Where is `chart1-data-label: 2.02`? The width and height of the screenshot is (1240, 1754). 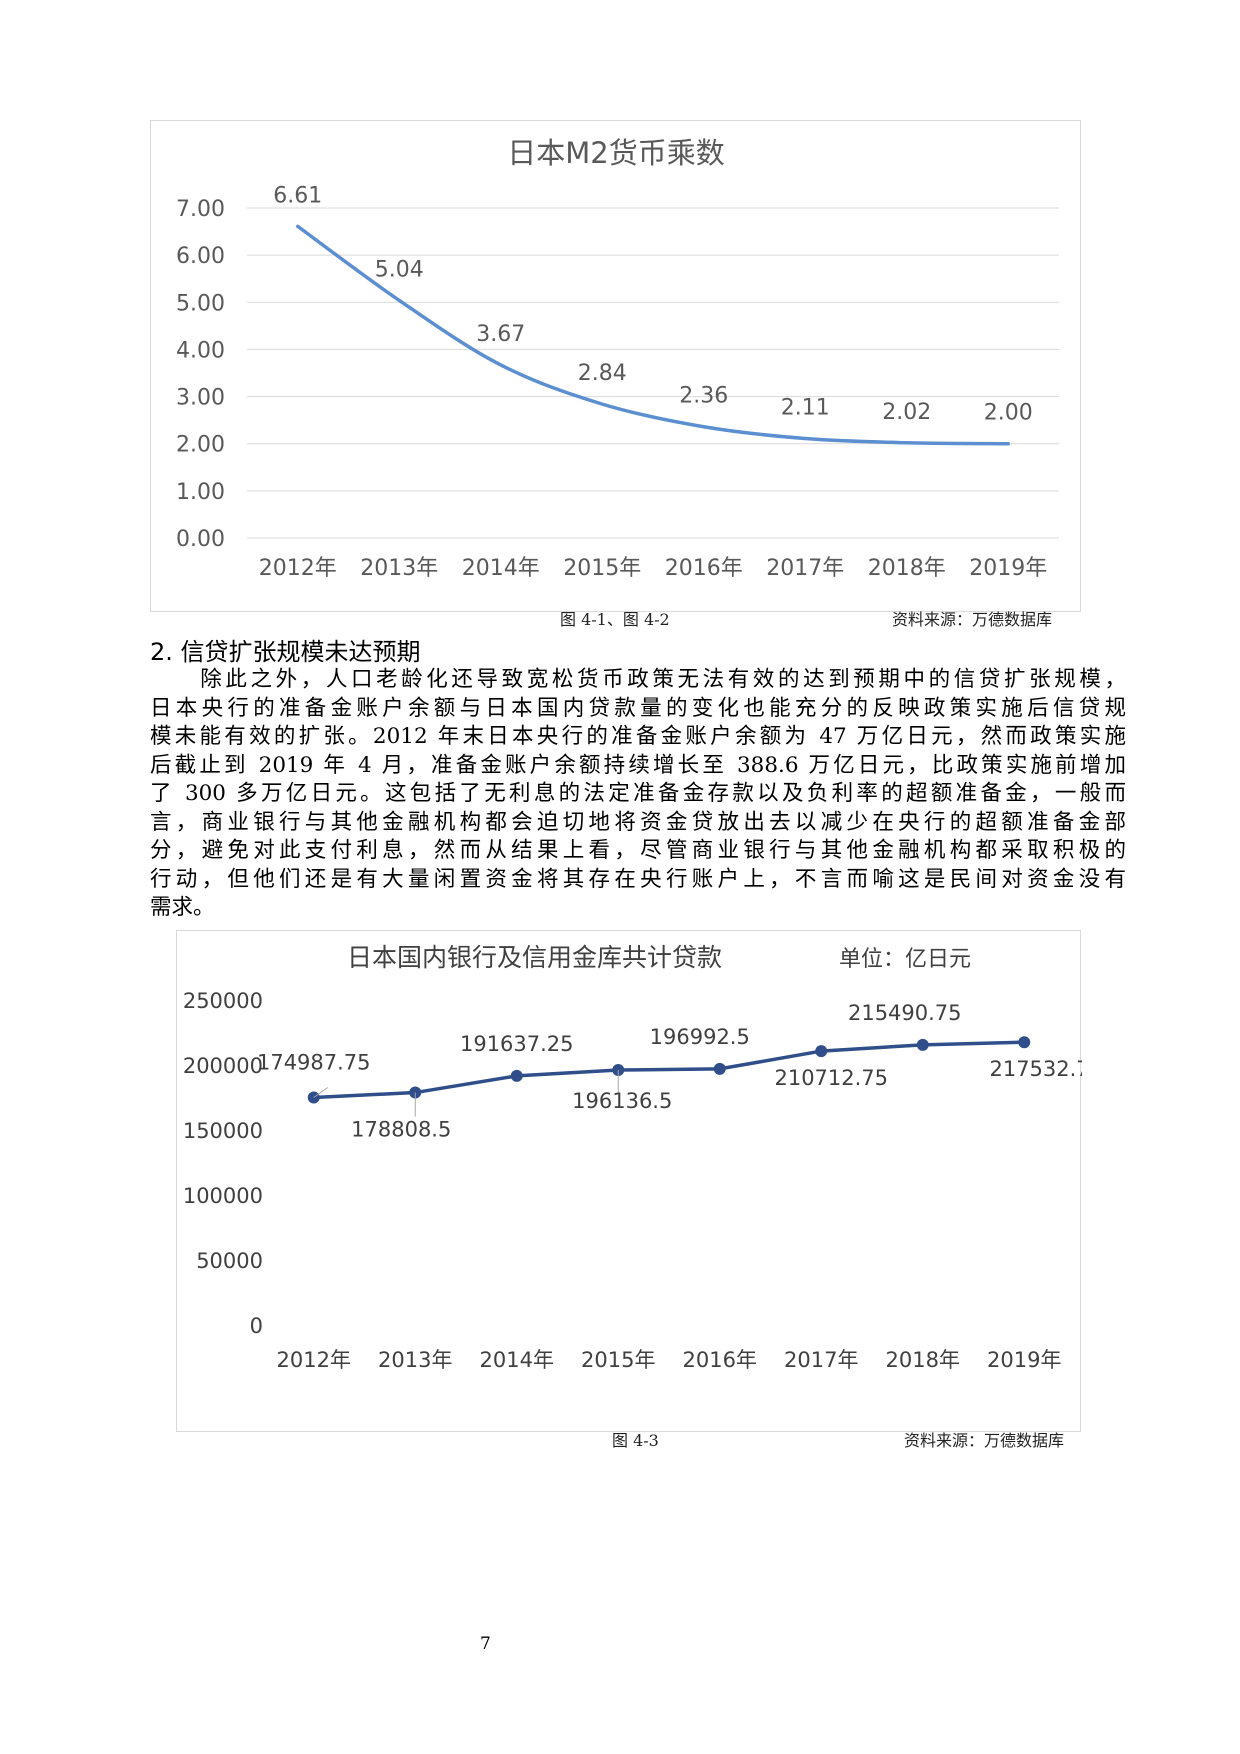 chart1-data-label: 2.02 is located at coordinates (906, 412).